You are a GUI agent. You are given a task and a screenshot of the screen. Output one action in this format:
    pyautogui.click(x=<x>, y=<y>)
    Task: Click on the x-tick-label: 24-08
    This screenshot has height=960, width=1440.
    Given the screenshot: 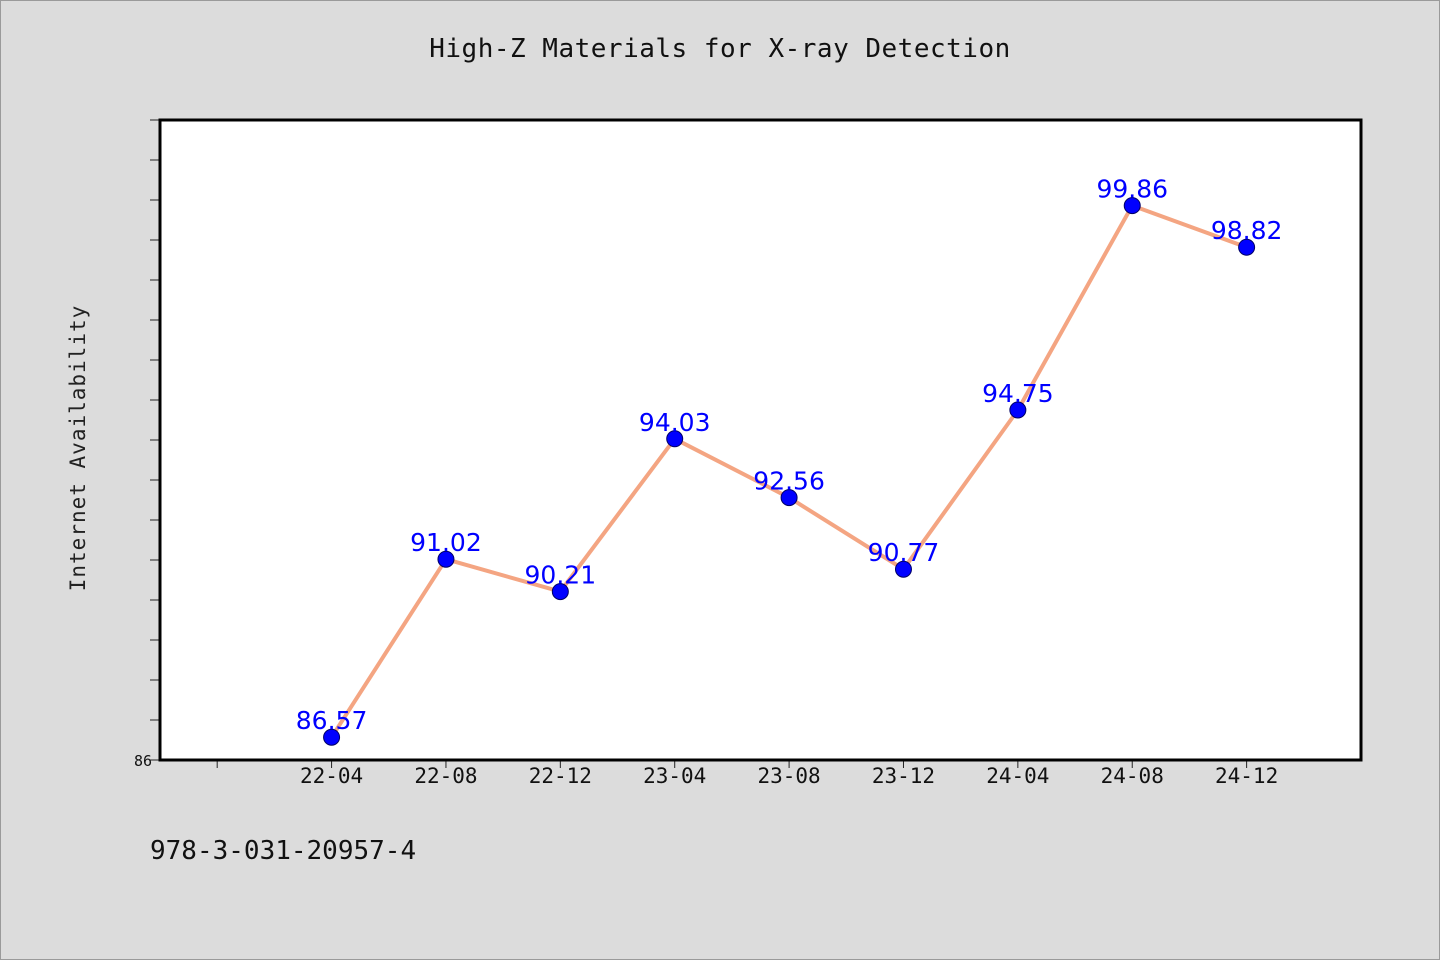 What is the action you would take?
    pyautogui.click(x=1132, y=776)
    